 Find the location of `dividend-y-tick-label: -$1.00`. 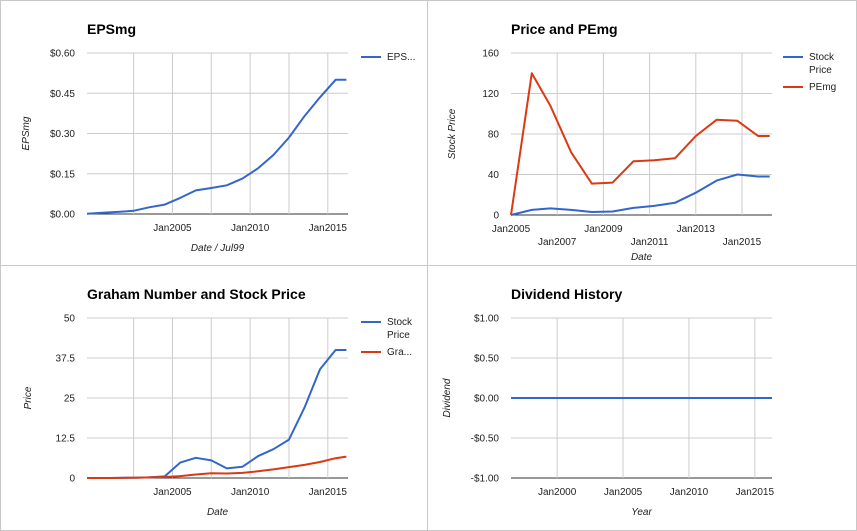

dividend-y-tick-label: -$1.00 is located at coordinates (485, 479).